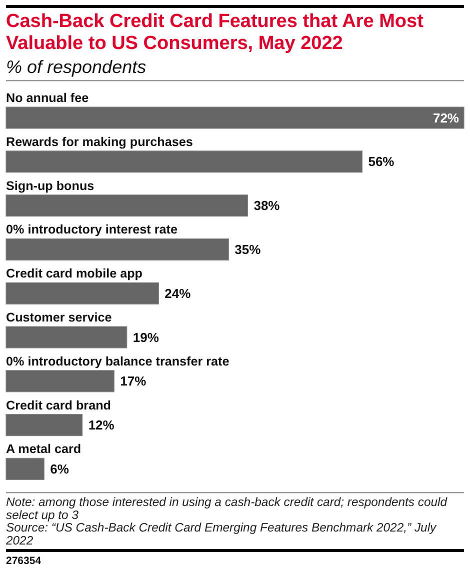 The width and height of the screenshot is (470, 570). What do you see at coordinates (76, 67) in the screenshot?
I see `chart-subtitle: % of respondents` at bounding box center [76, 67].